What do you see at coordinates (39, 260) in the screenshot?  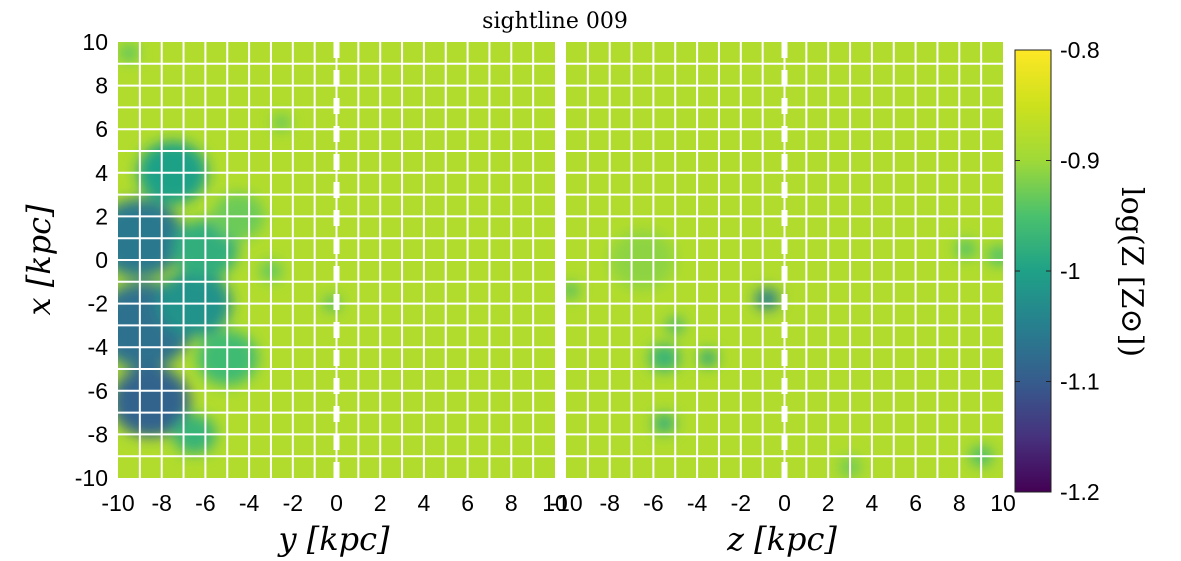 I see `y-axis-label: x [kpc]` at bounding box center [39, 260].